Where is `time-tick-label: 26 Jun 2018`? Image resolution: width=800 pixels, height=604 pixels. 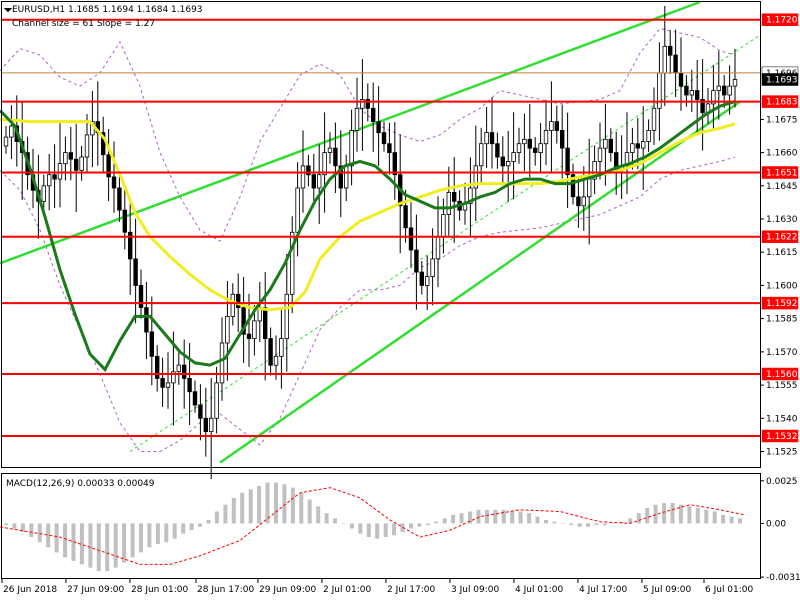
time-tick-label: 26 Jun 2018 is located at coordinates (30, 590).